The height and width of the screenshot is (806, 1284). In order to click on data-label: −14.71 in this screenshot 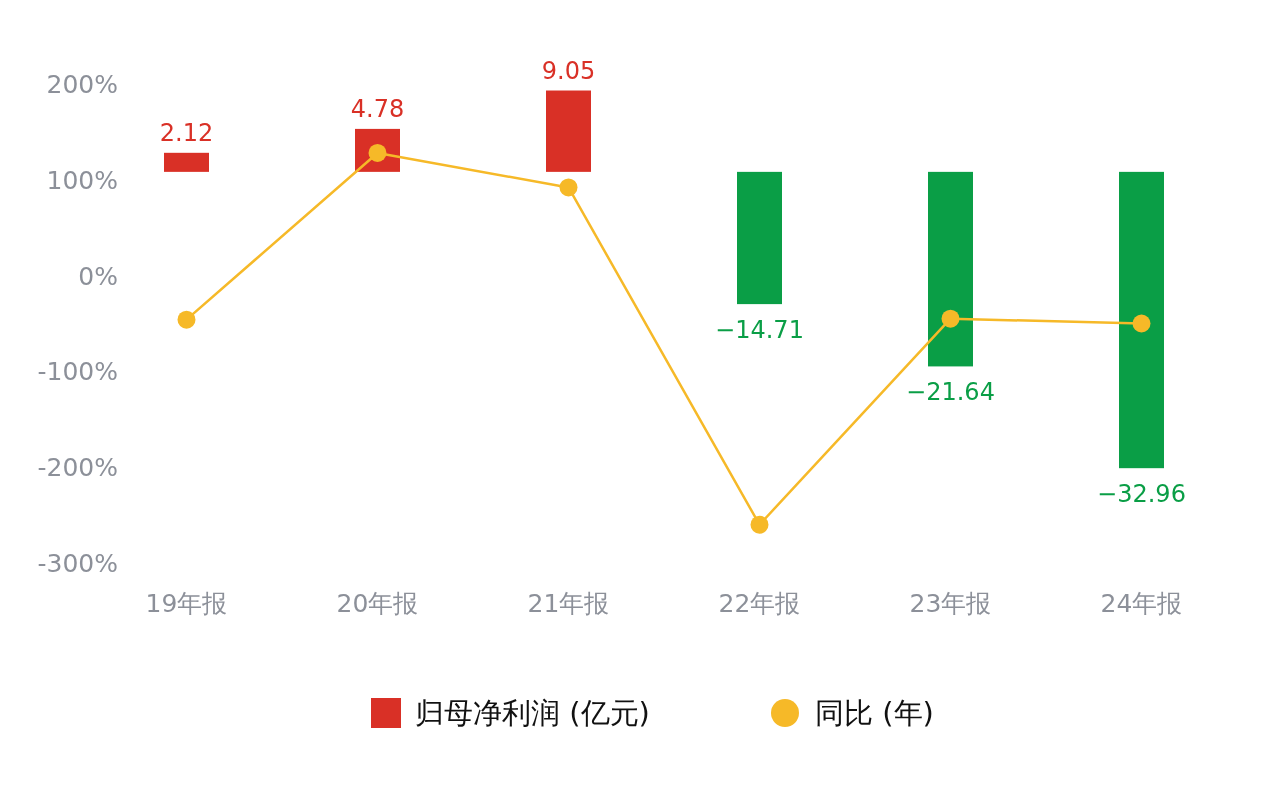, I will do `click(759, 330)`.